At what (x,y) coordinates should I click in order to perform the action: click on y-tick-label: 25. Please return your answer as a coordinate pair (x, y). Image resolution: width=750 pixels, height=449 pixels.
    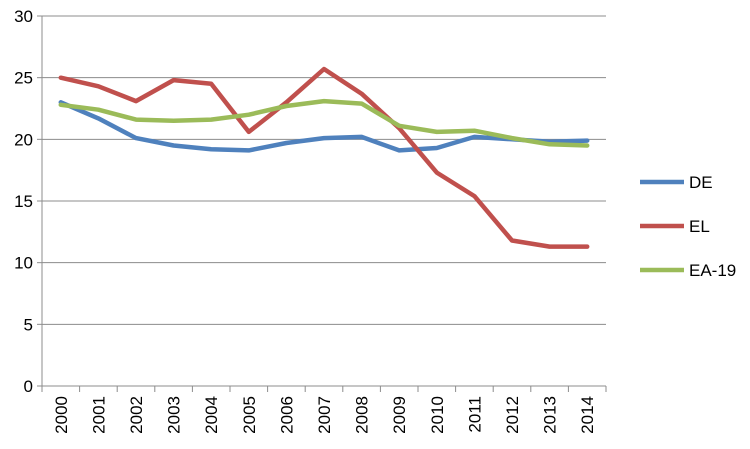
    Looking at the image, I should click on (23, 78).